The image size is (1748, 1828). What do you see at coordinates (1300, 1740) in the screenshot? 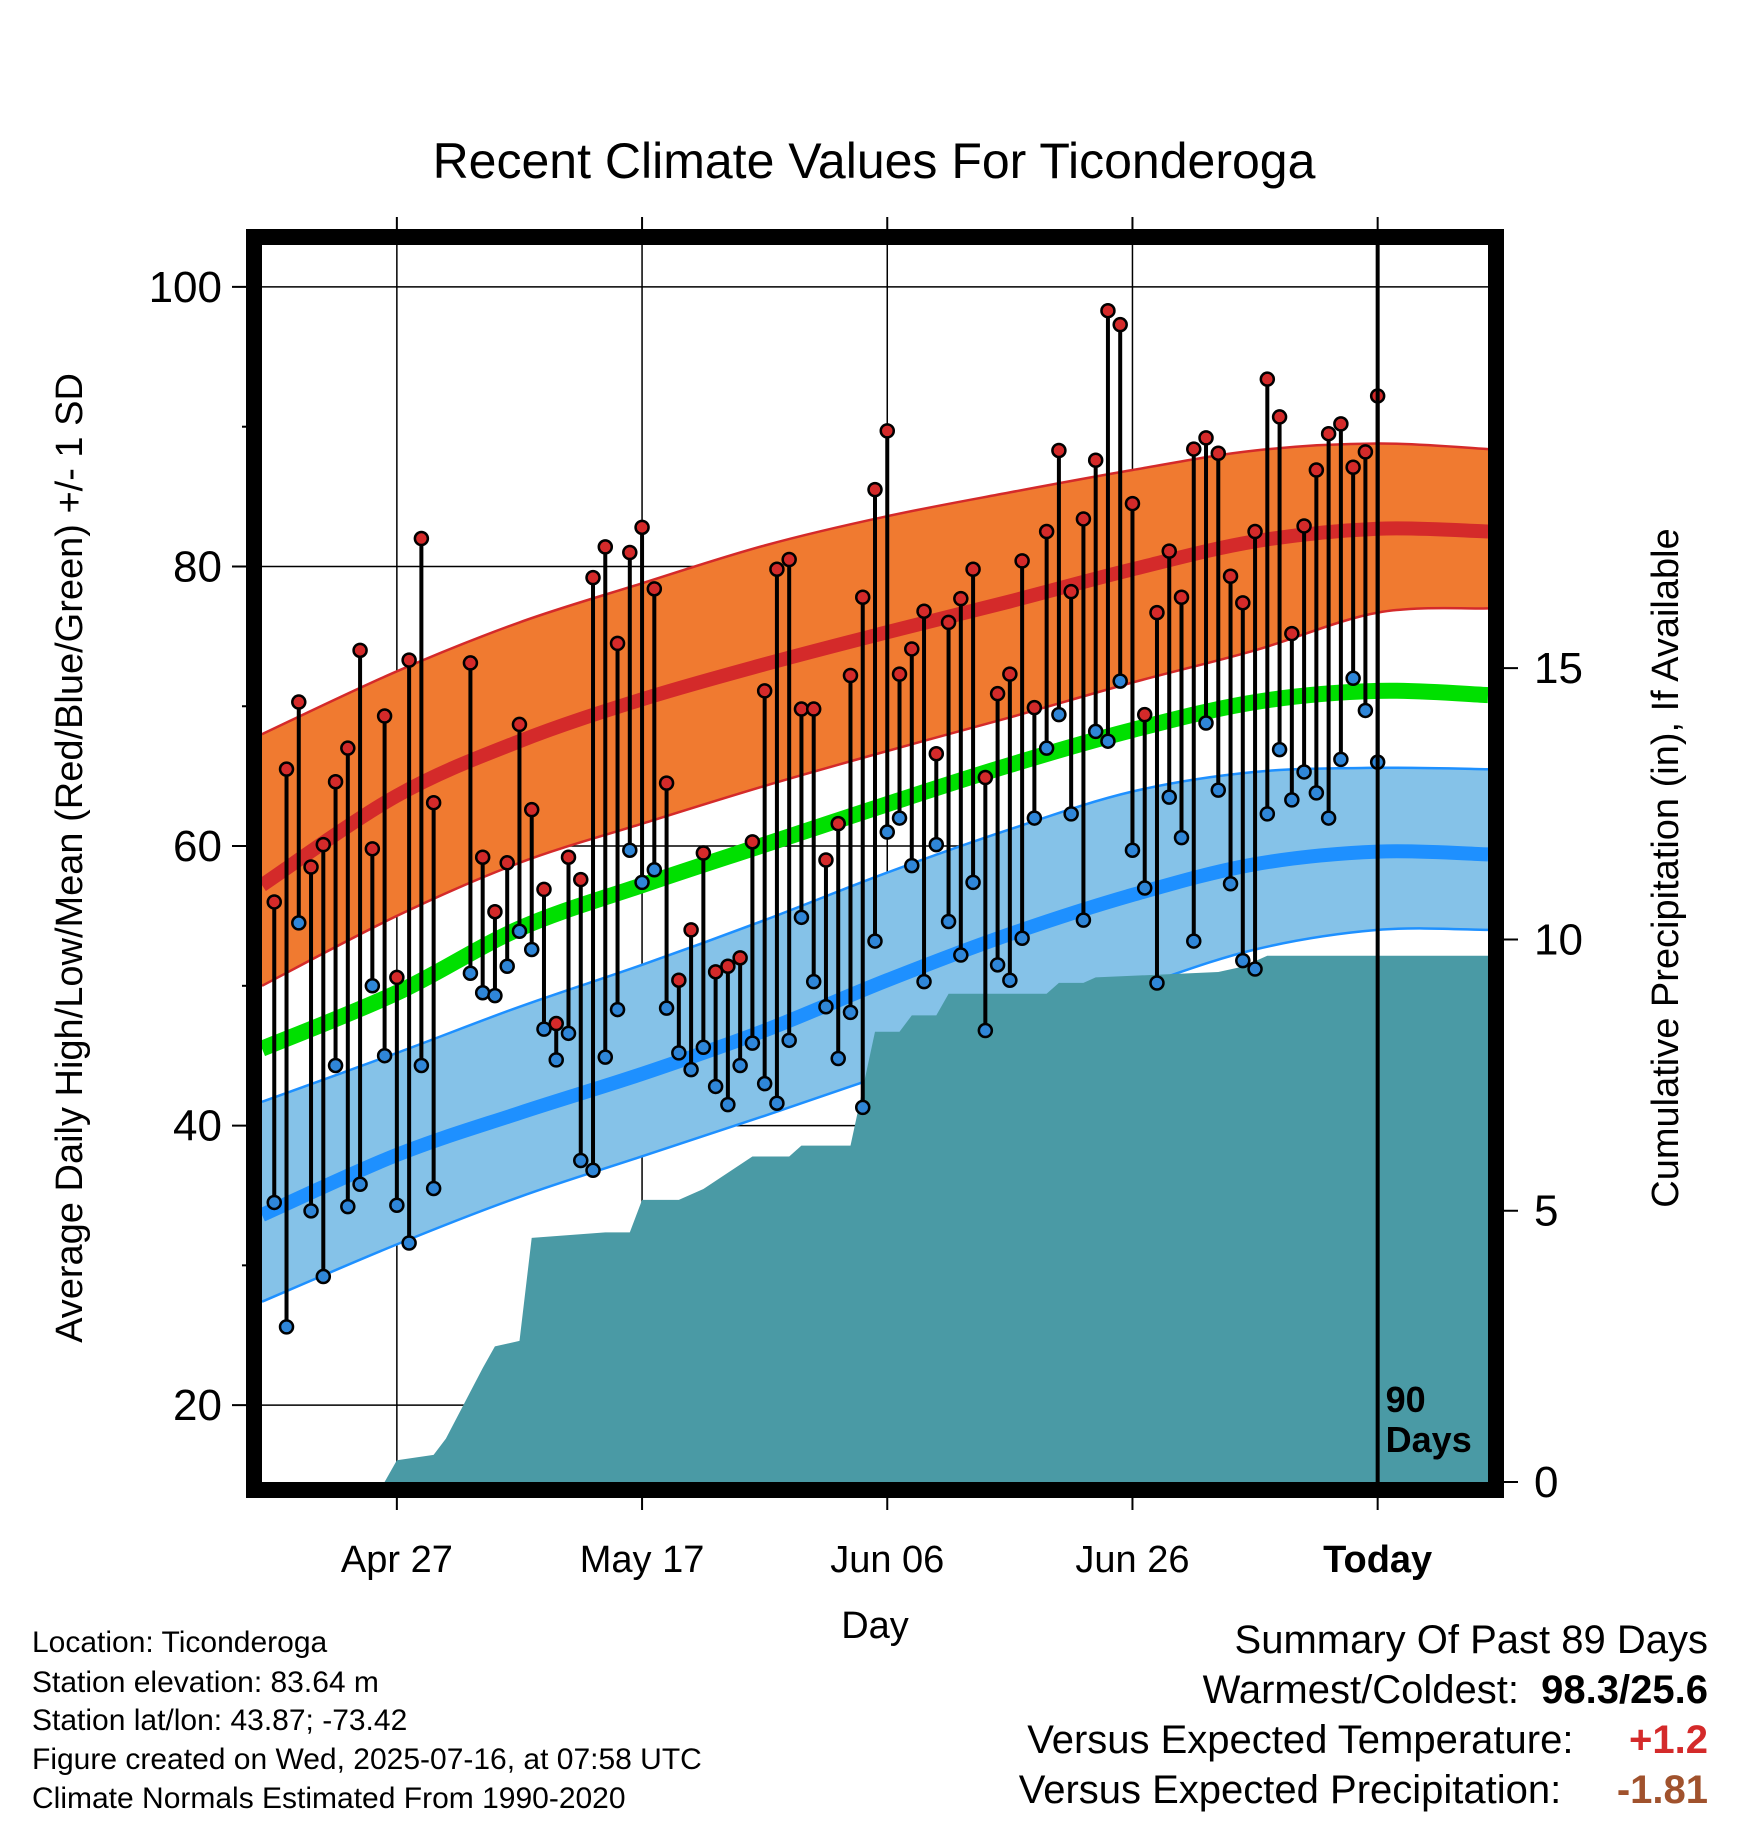
I see `temp-label: Versus Expected Temperature:` at bounding box center [1300, 1740].